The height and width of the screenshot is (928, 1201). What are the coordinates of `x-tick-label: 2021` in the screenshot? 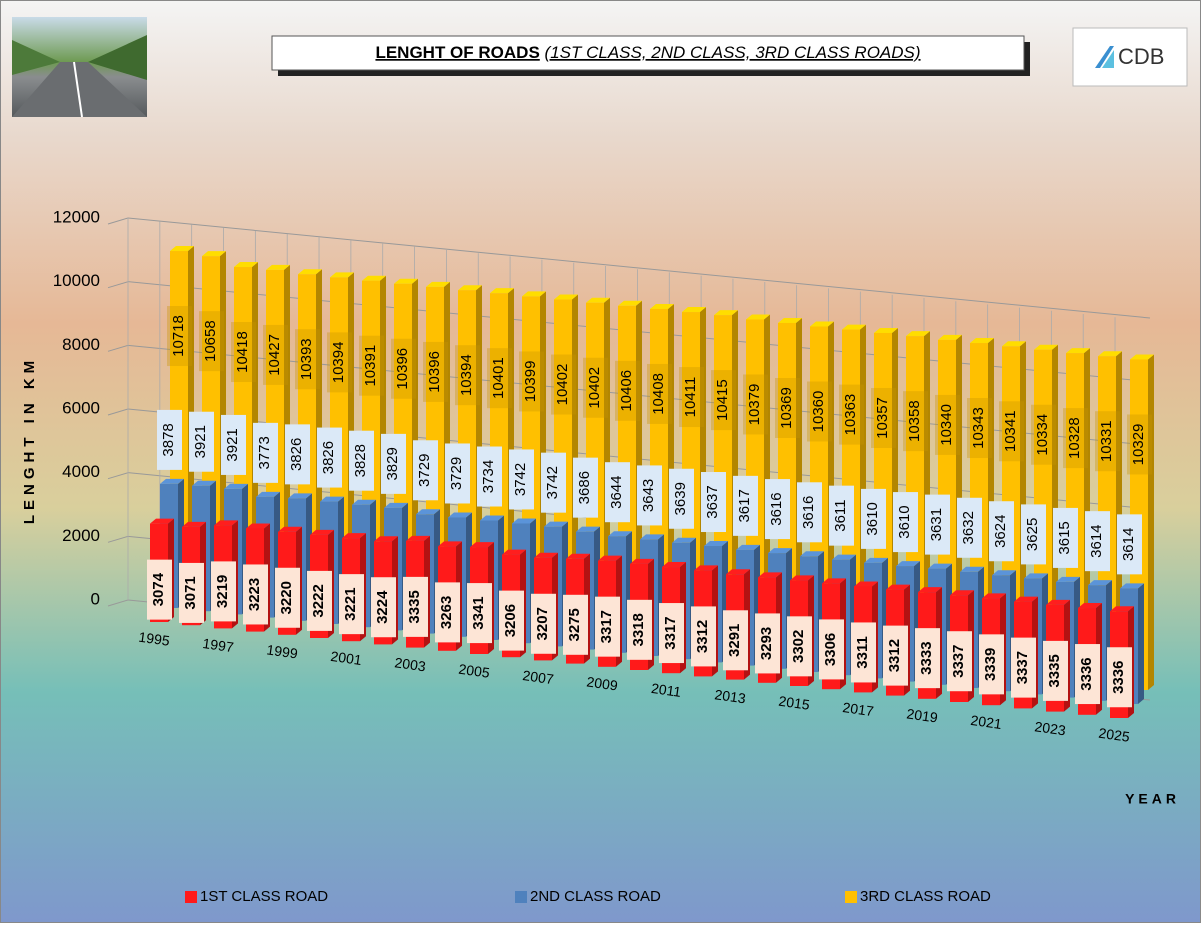 It's located at (986, 722).